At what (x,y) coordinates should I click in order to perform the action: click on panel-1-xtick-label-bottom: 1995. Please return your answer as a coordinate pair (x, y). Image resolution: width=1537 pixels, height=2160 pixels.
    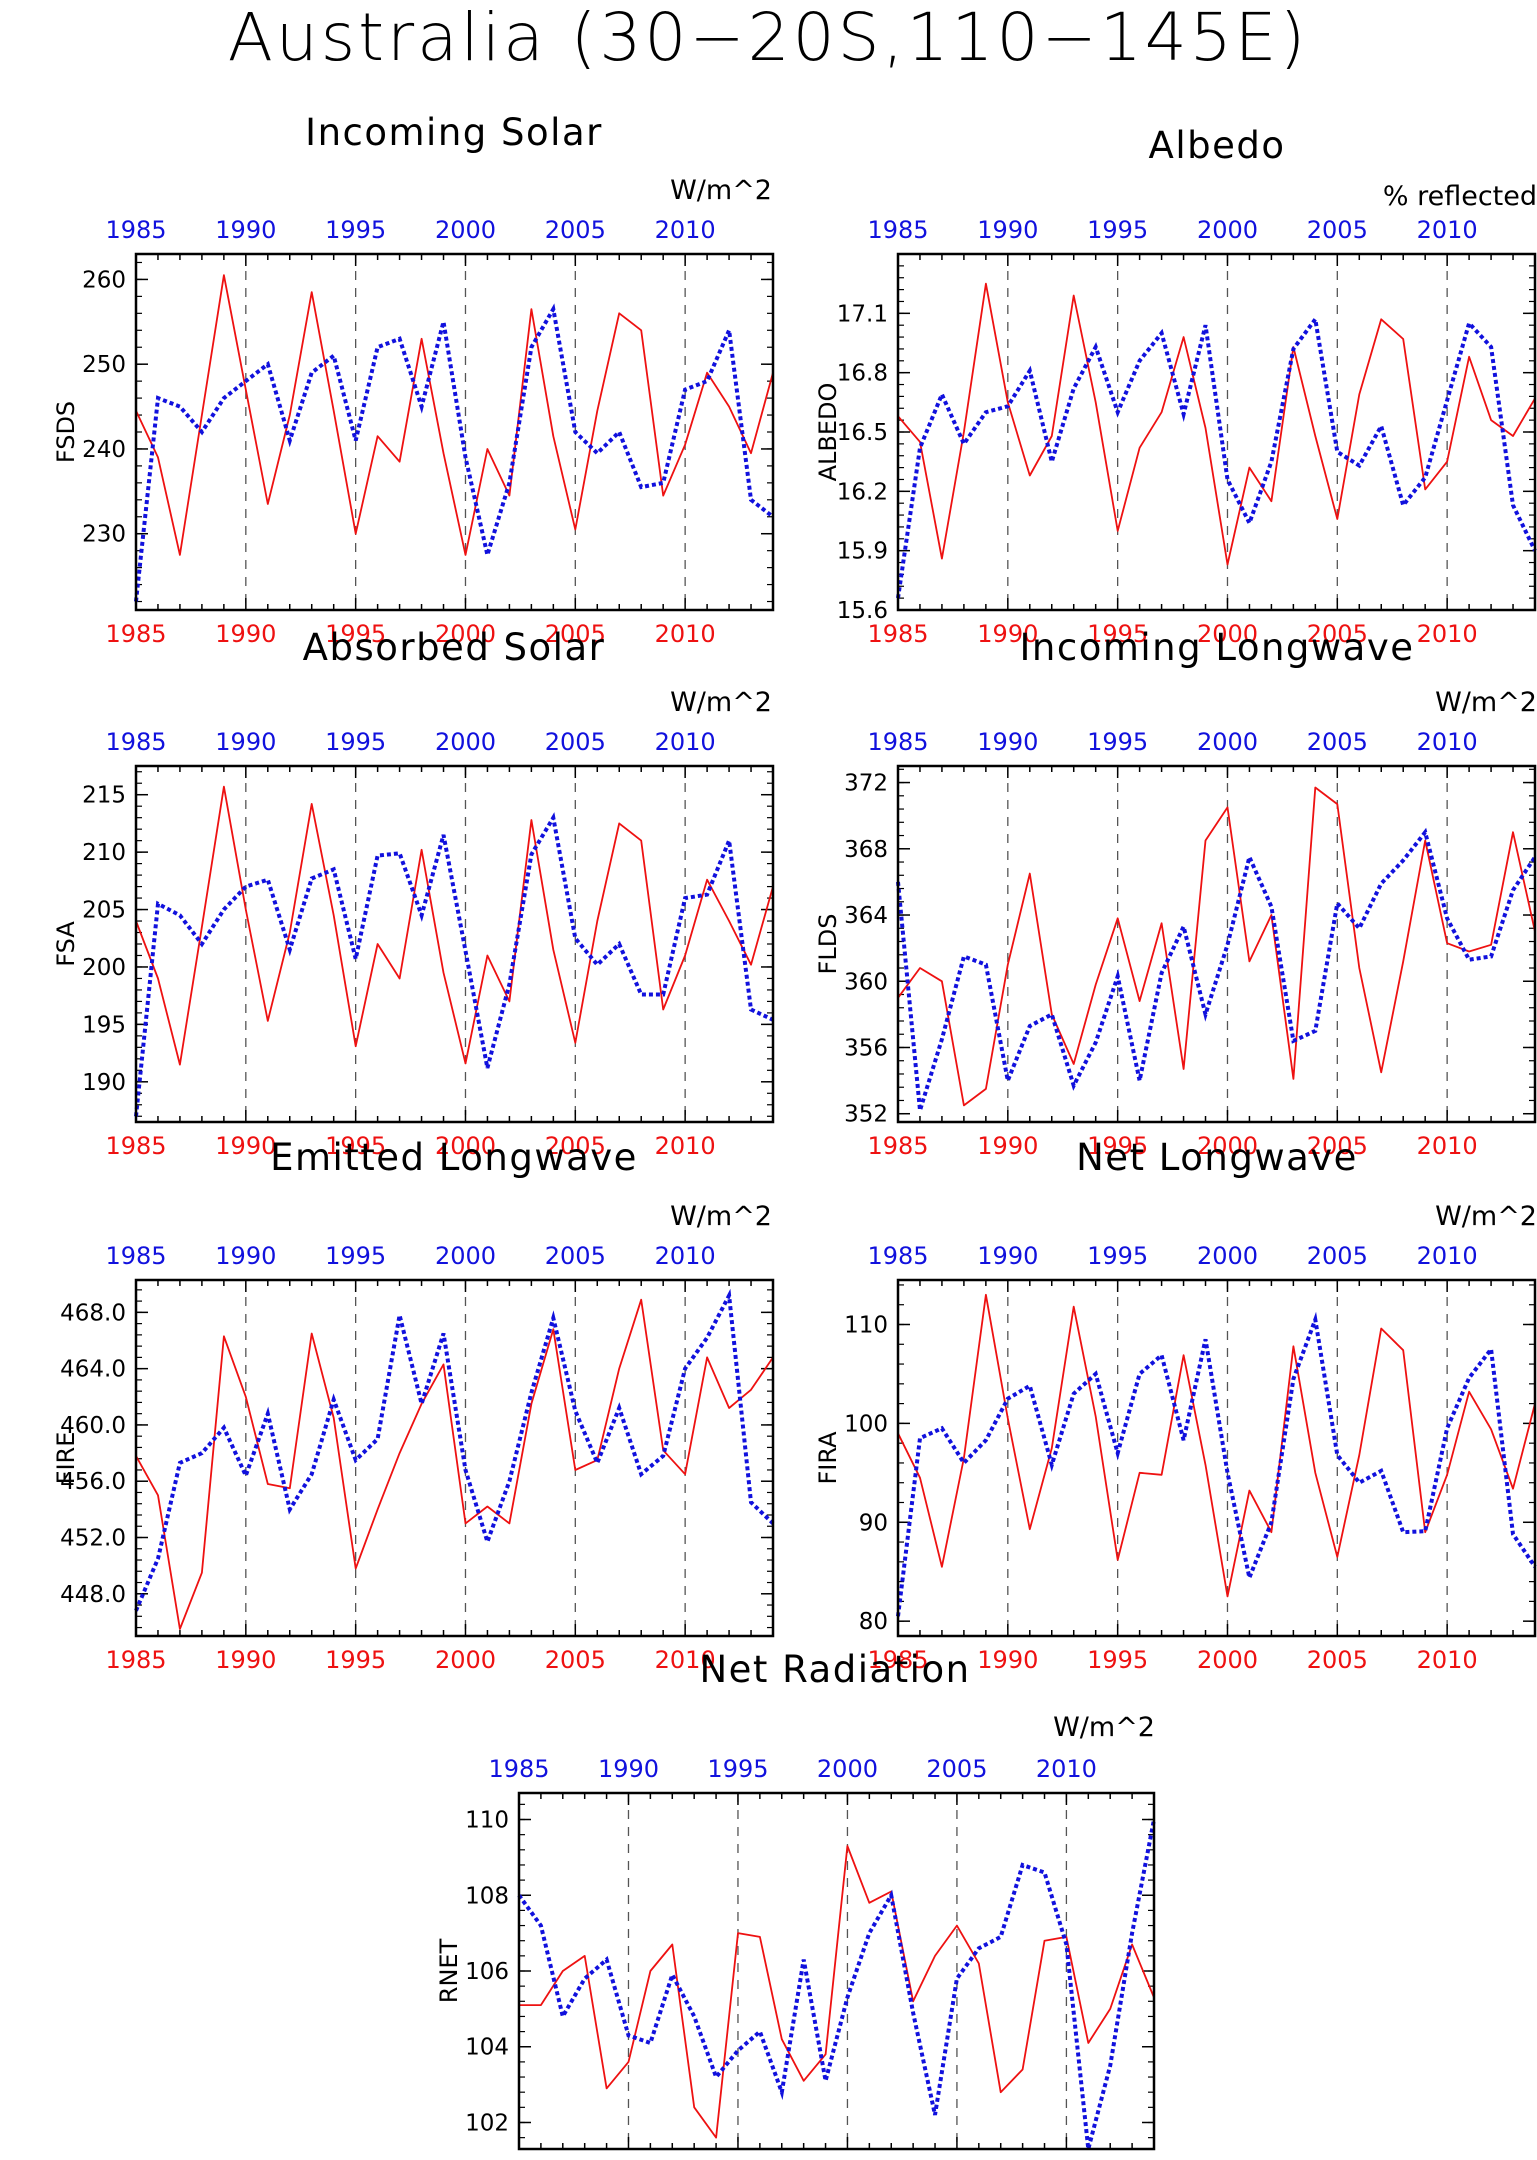
    Looking at the image, I should click on (355, 634).